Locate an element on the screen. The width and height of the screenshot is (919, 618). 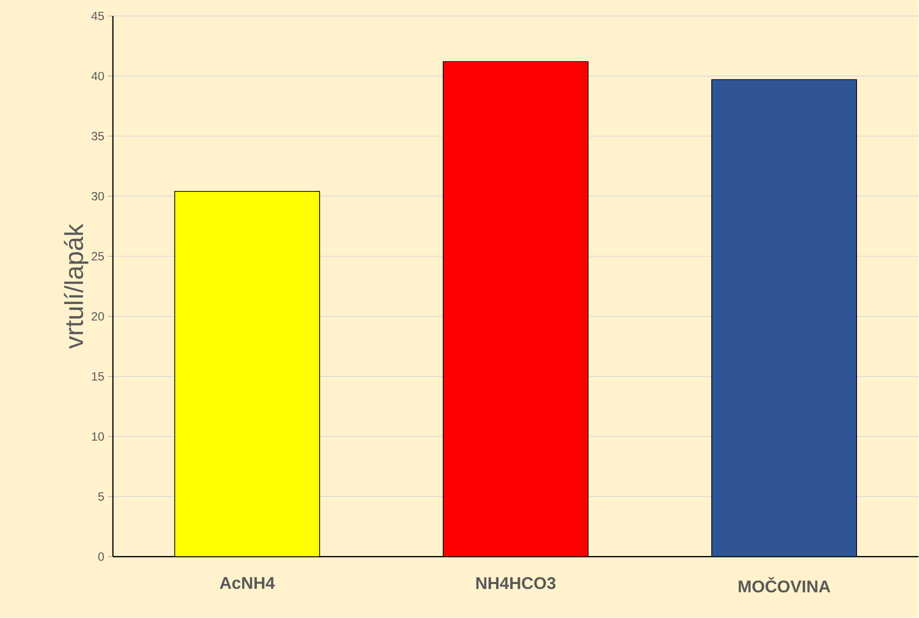
y-axis-title: vrtulí/lapák is located at coordinates (76, 287).